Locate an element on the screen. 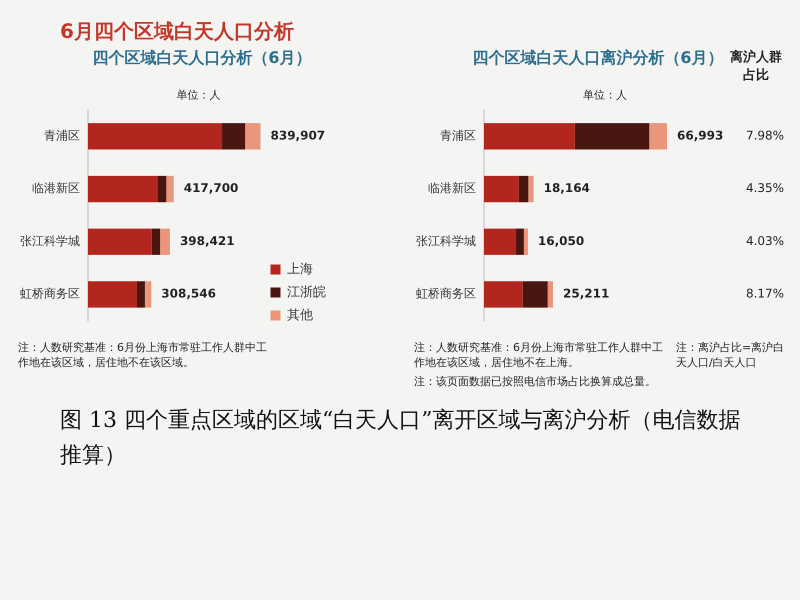 The width and height of the screenshot is (800, 600). text: 注：该页面数据已按照电信市场占比换算成总量。 is located at coordinates (535, 381).